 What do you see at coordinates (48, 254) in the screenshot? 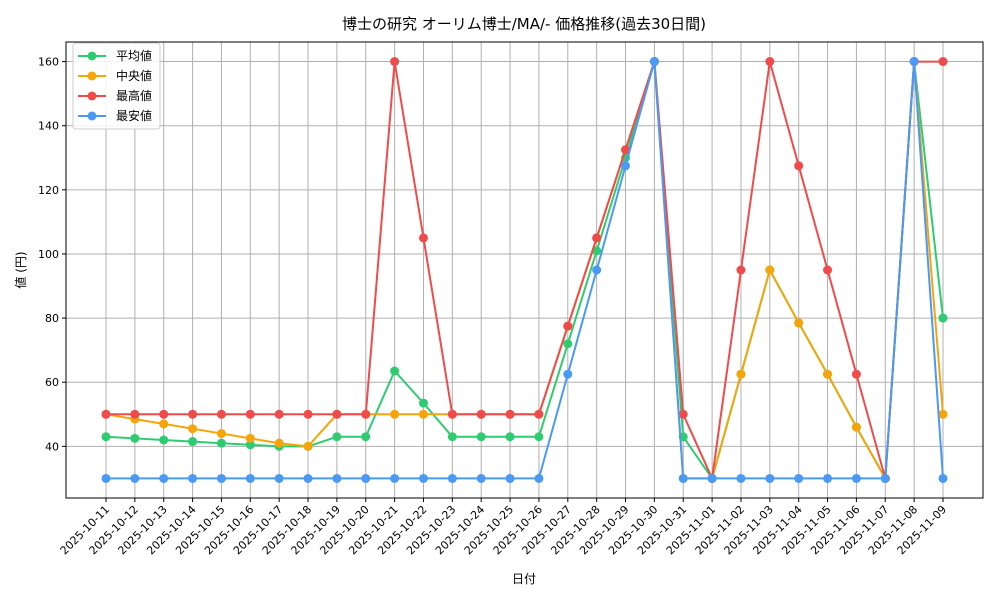
I see `y-tick-label: 100` at bounding box center [48, 254].